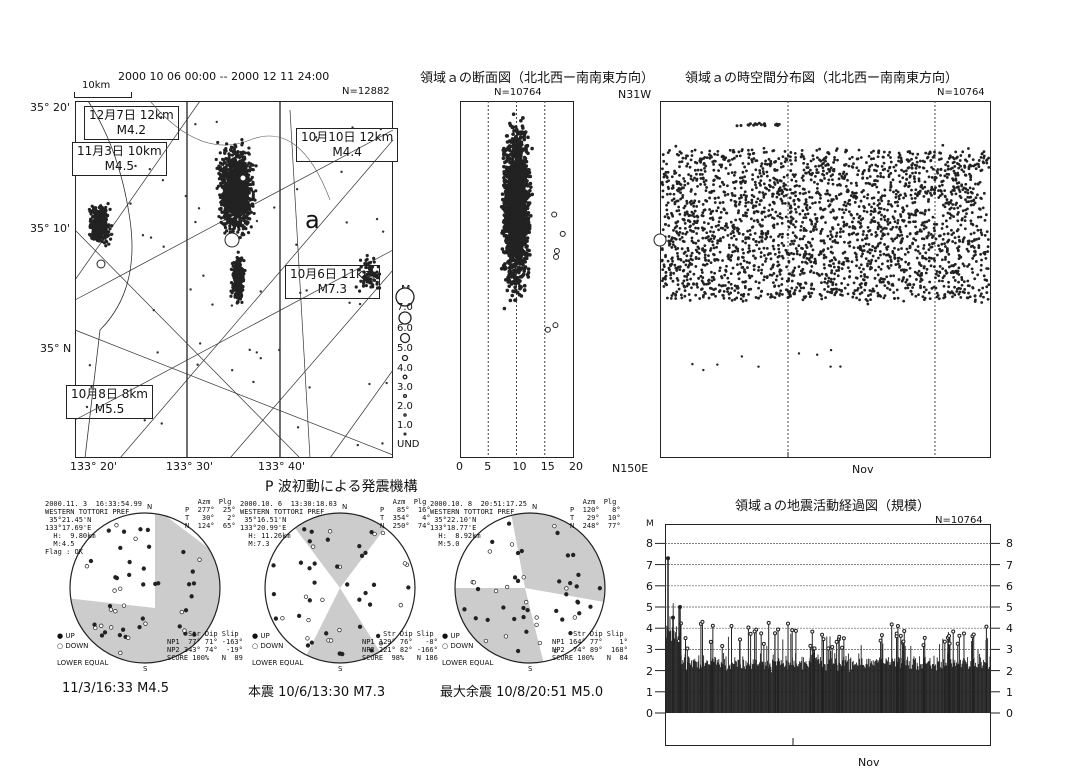  What do you see at coordinates (108, 279) in the screenshot?
I see `coastline` at bounding box center [108, 279].